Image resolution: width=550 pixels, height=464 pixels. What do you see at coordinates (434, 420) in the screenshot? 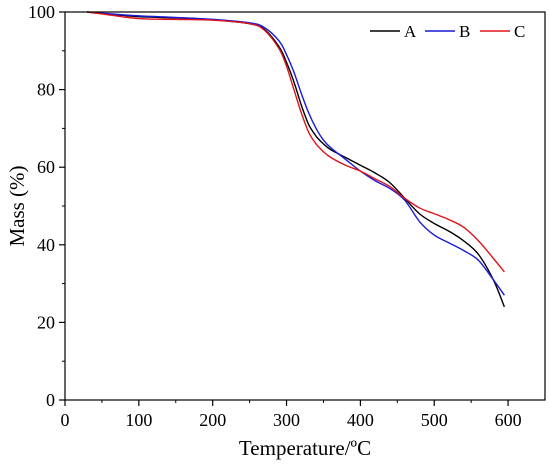
I see `x-tick-label: 500` at bounding box center [434, 420].